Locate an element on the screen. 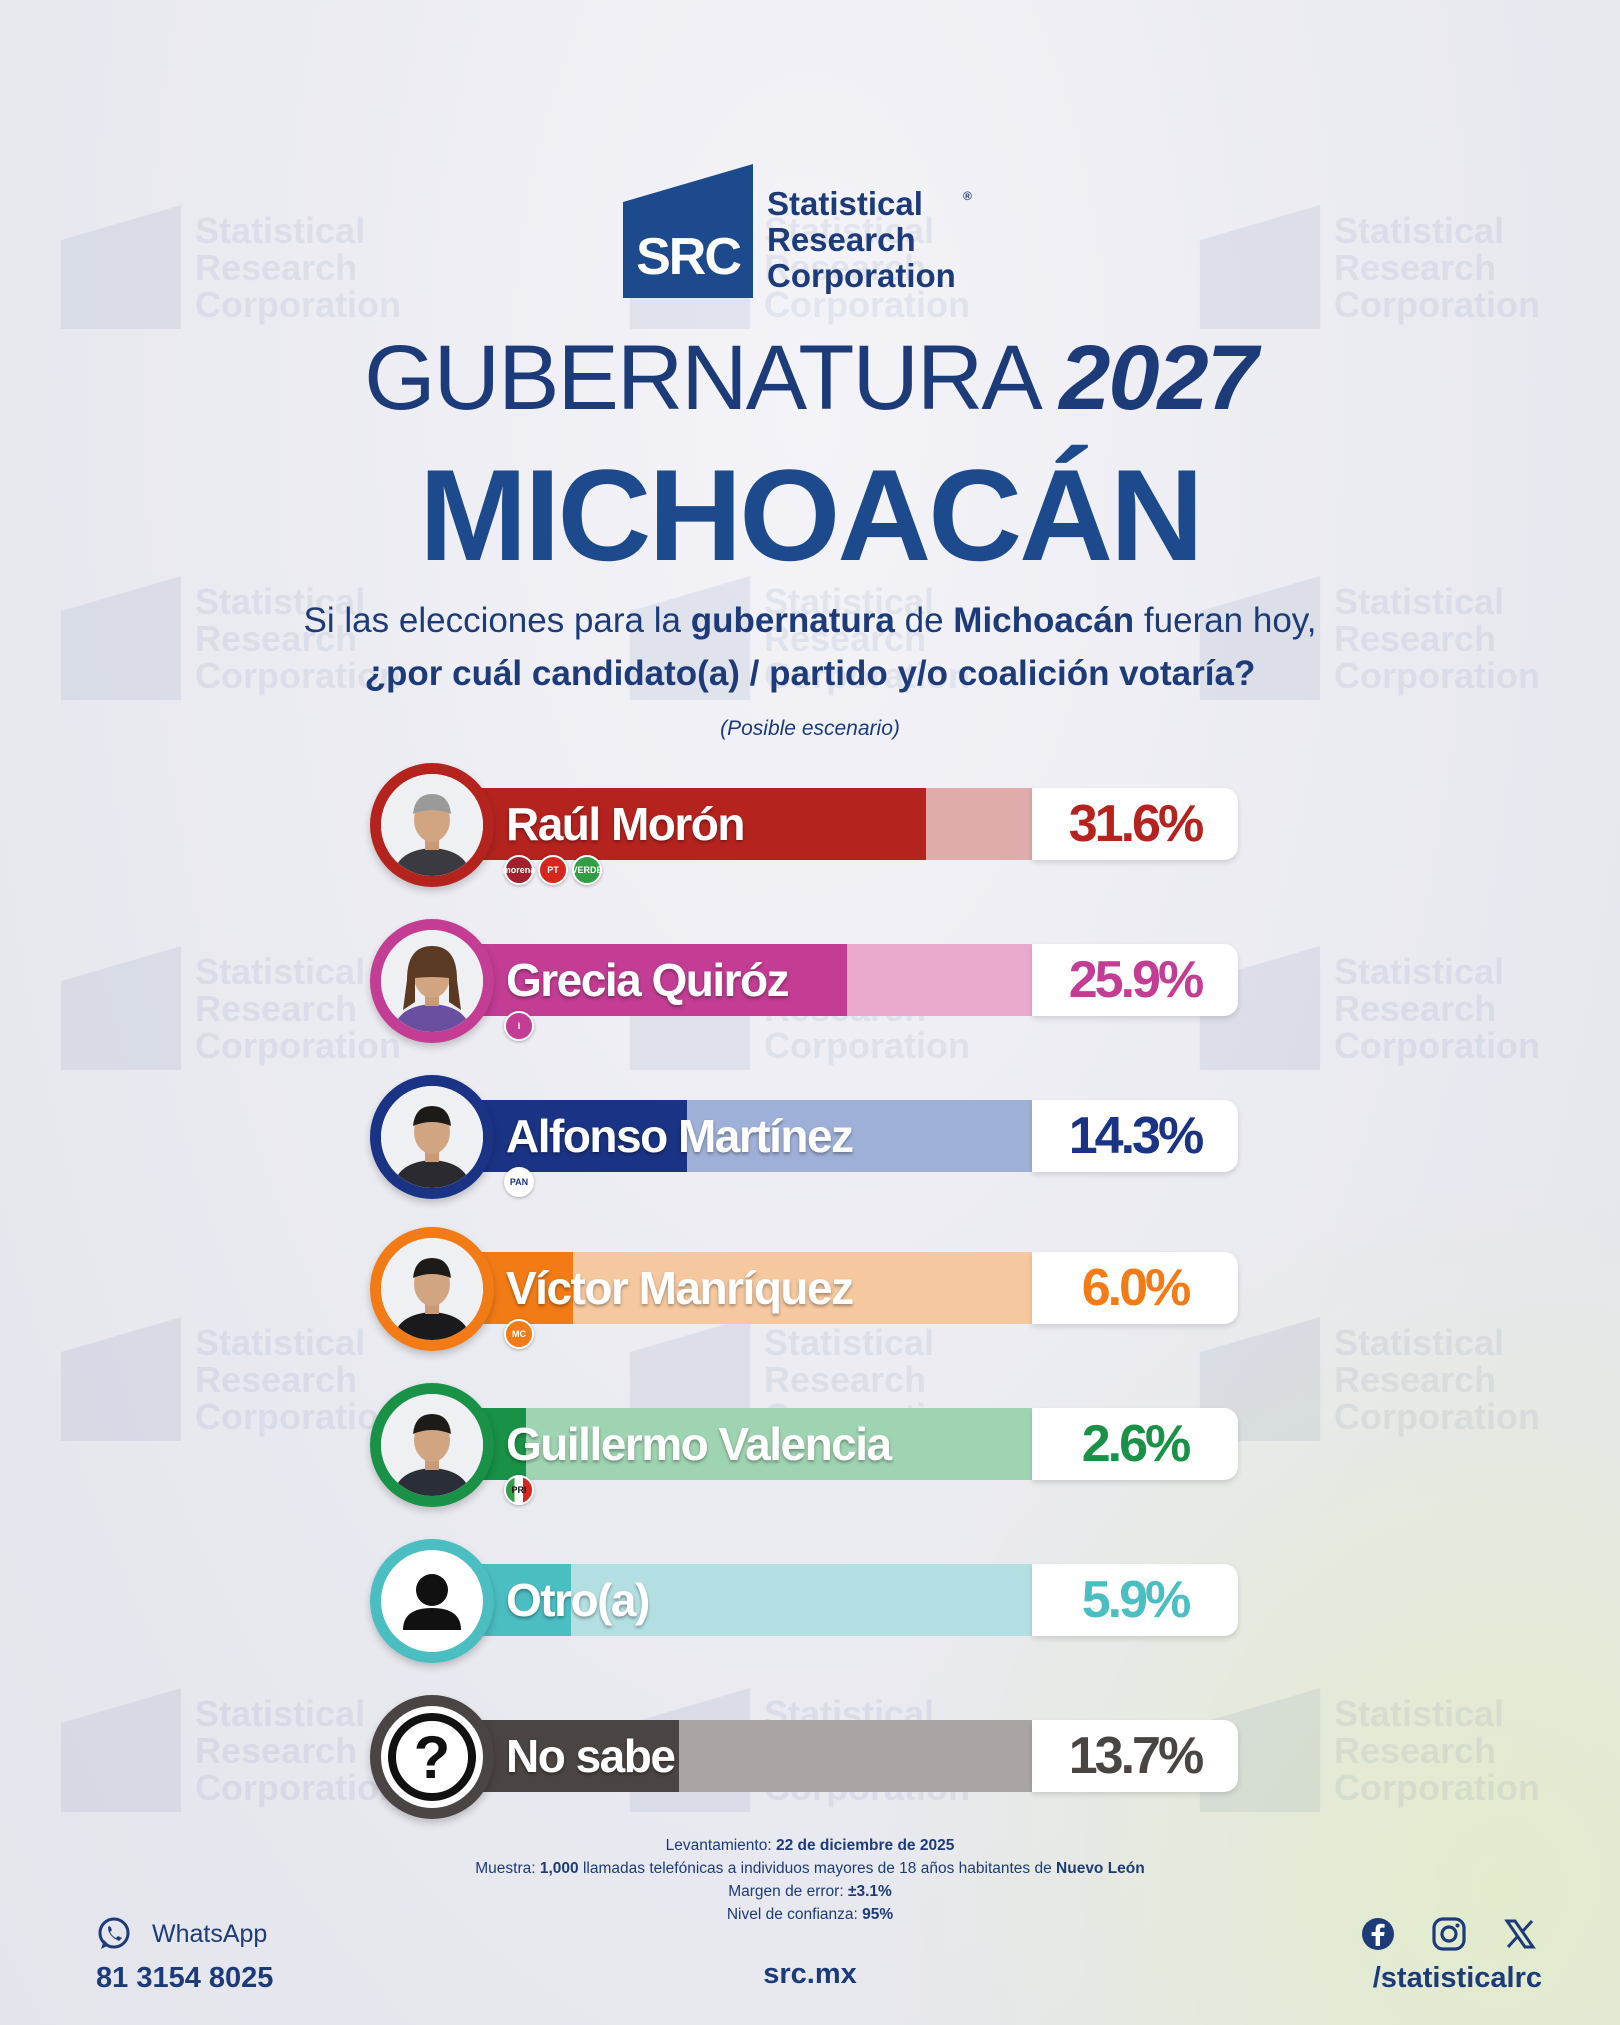 Image resolution: width=1620 pixels, height=2025 pixels. percentage-box: 25.9% is located at coordinates (1135, 980).